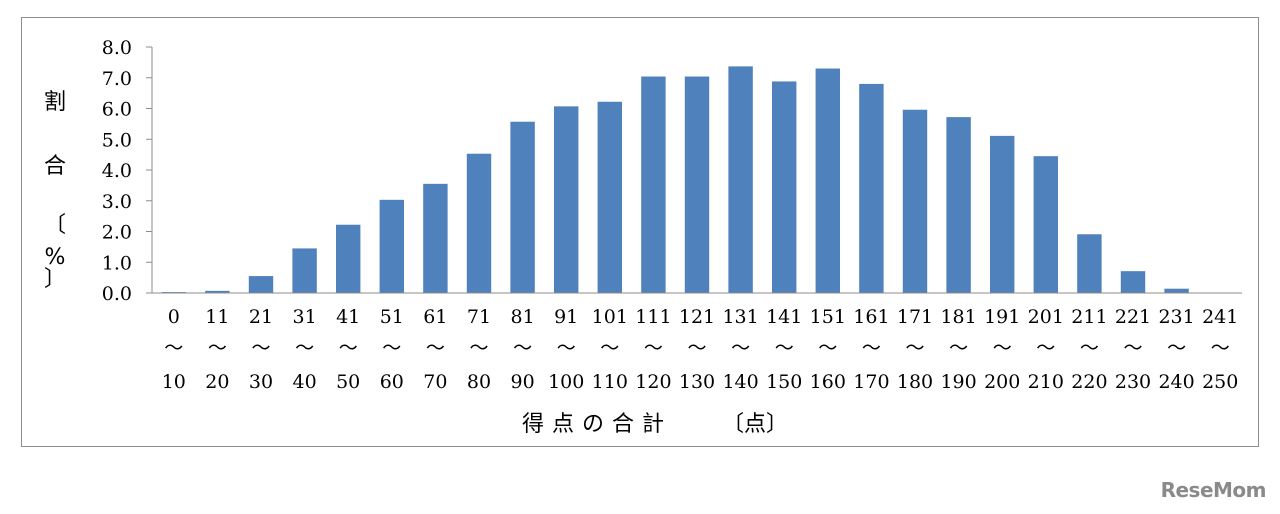 The width and height of the screenshot is (1280, 514). Describe the element at coordinates (348, 382) in the screenshot. I see `x-tick-label-to: 50` at that location.